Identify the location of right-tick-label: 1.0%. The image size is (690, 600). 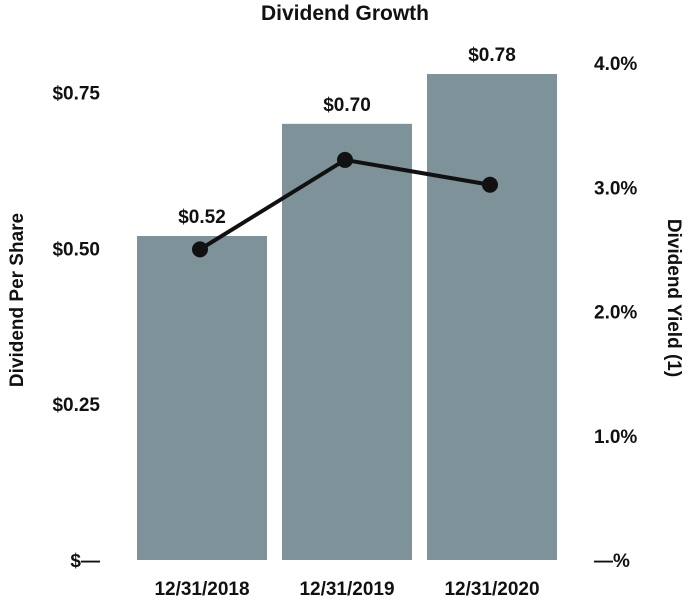
(615, 437).